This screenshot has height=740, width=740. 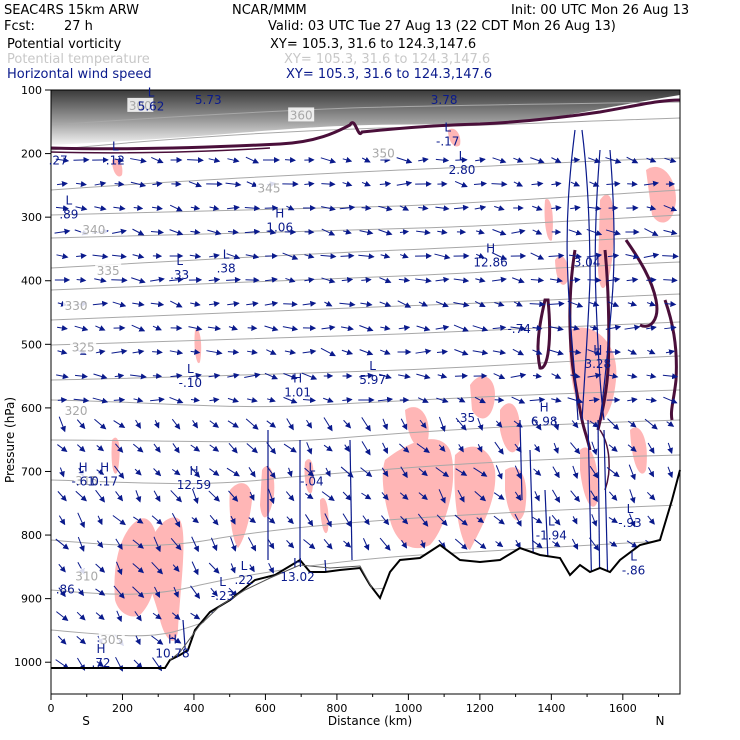 I want to click on forecast-label: Fcst:, so click(x=19, y=26).